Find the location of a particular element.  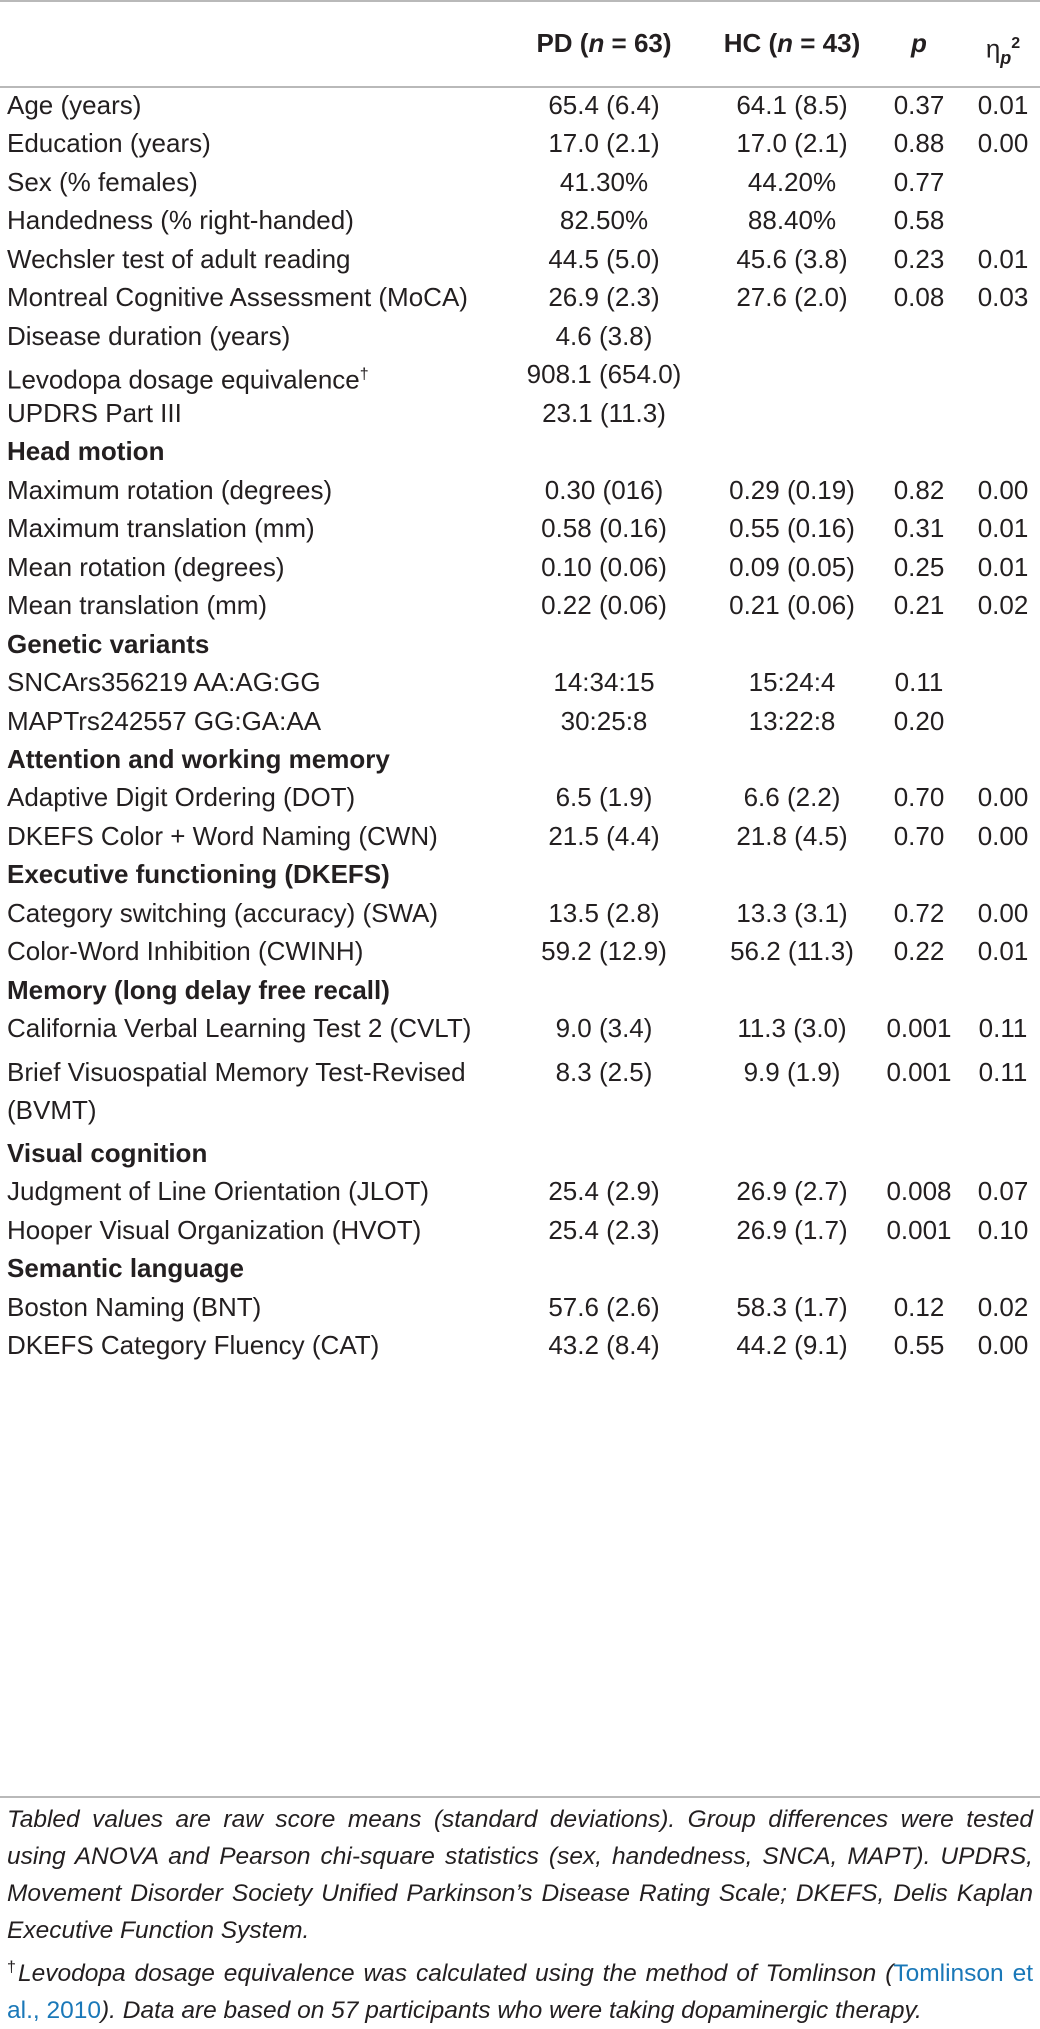

p-value: 0.31 is located at coordinates (919, 528).